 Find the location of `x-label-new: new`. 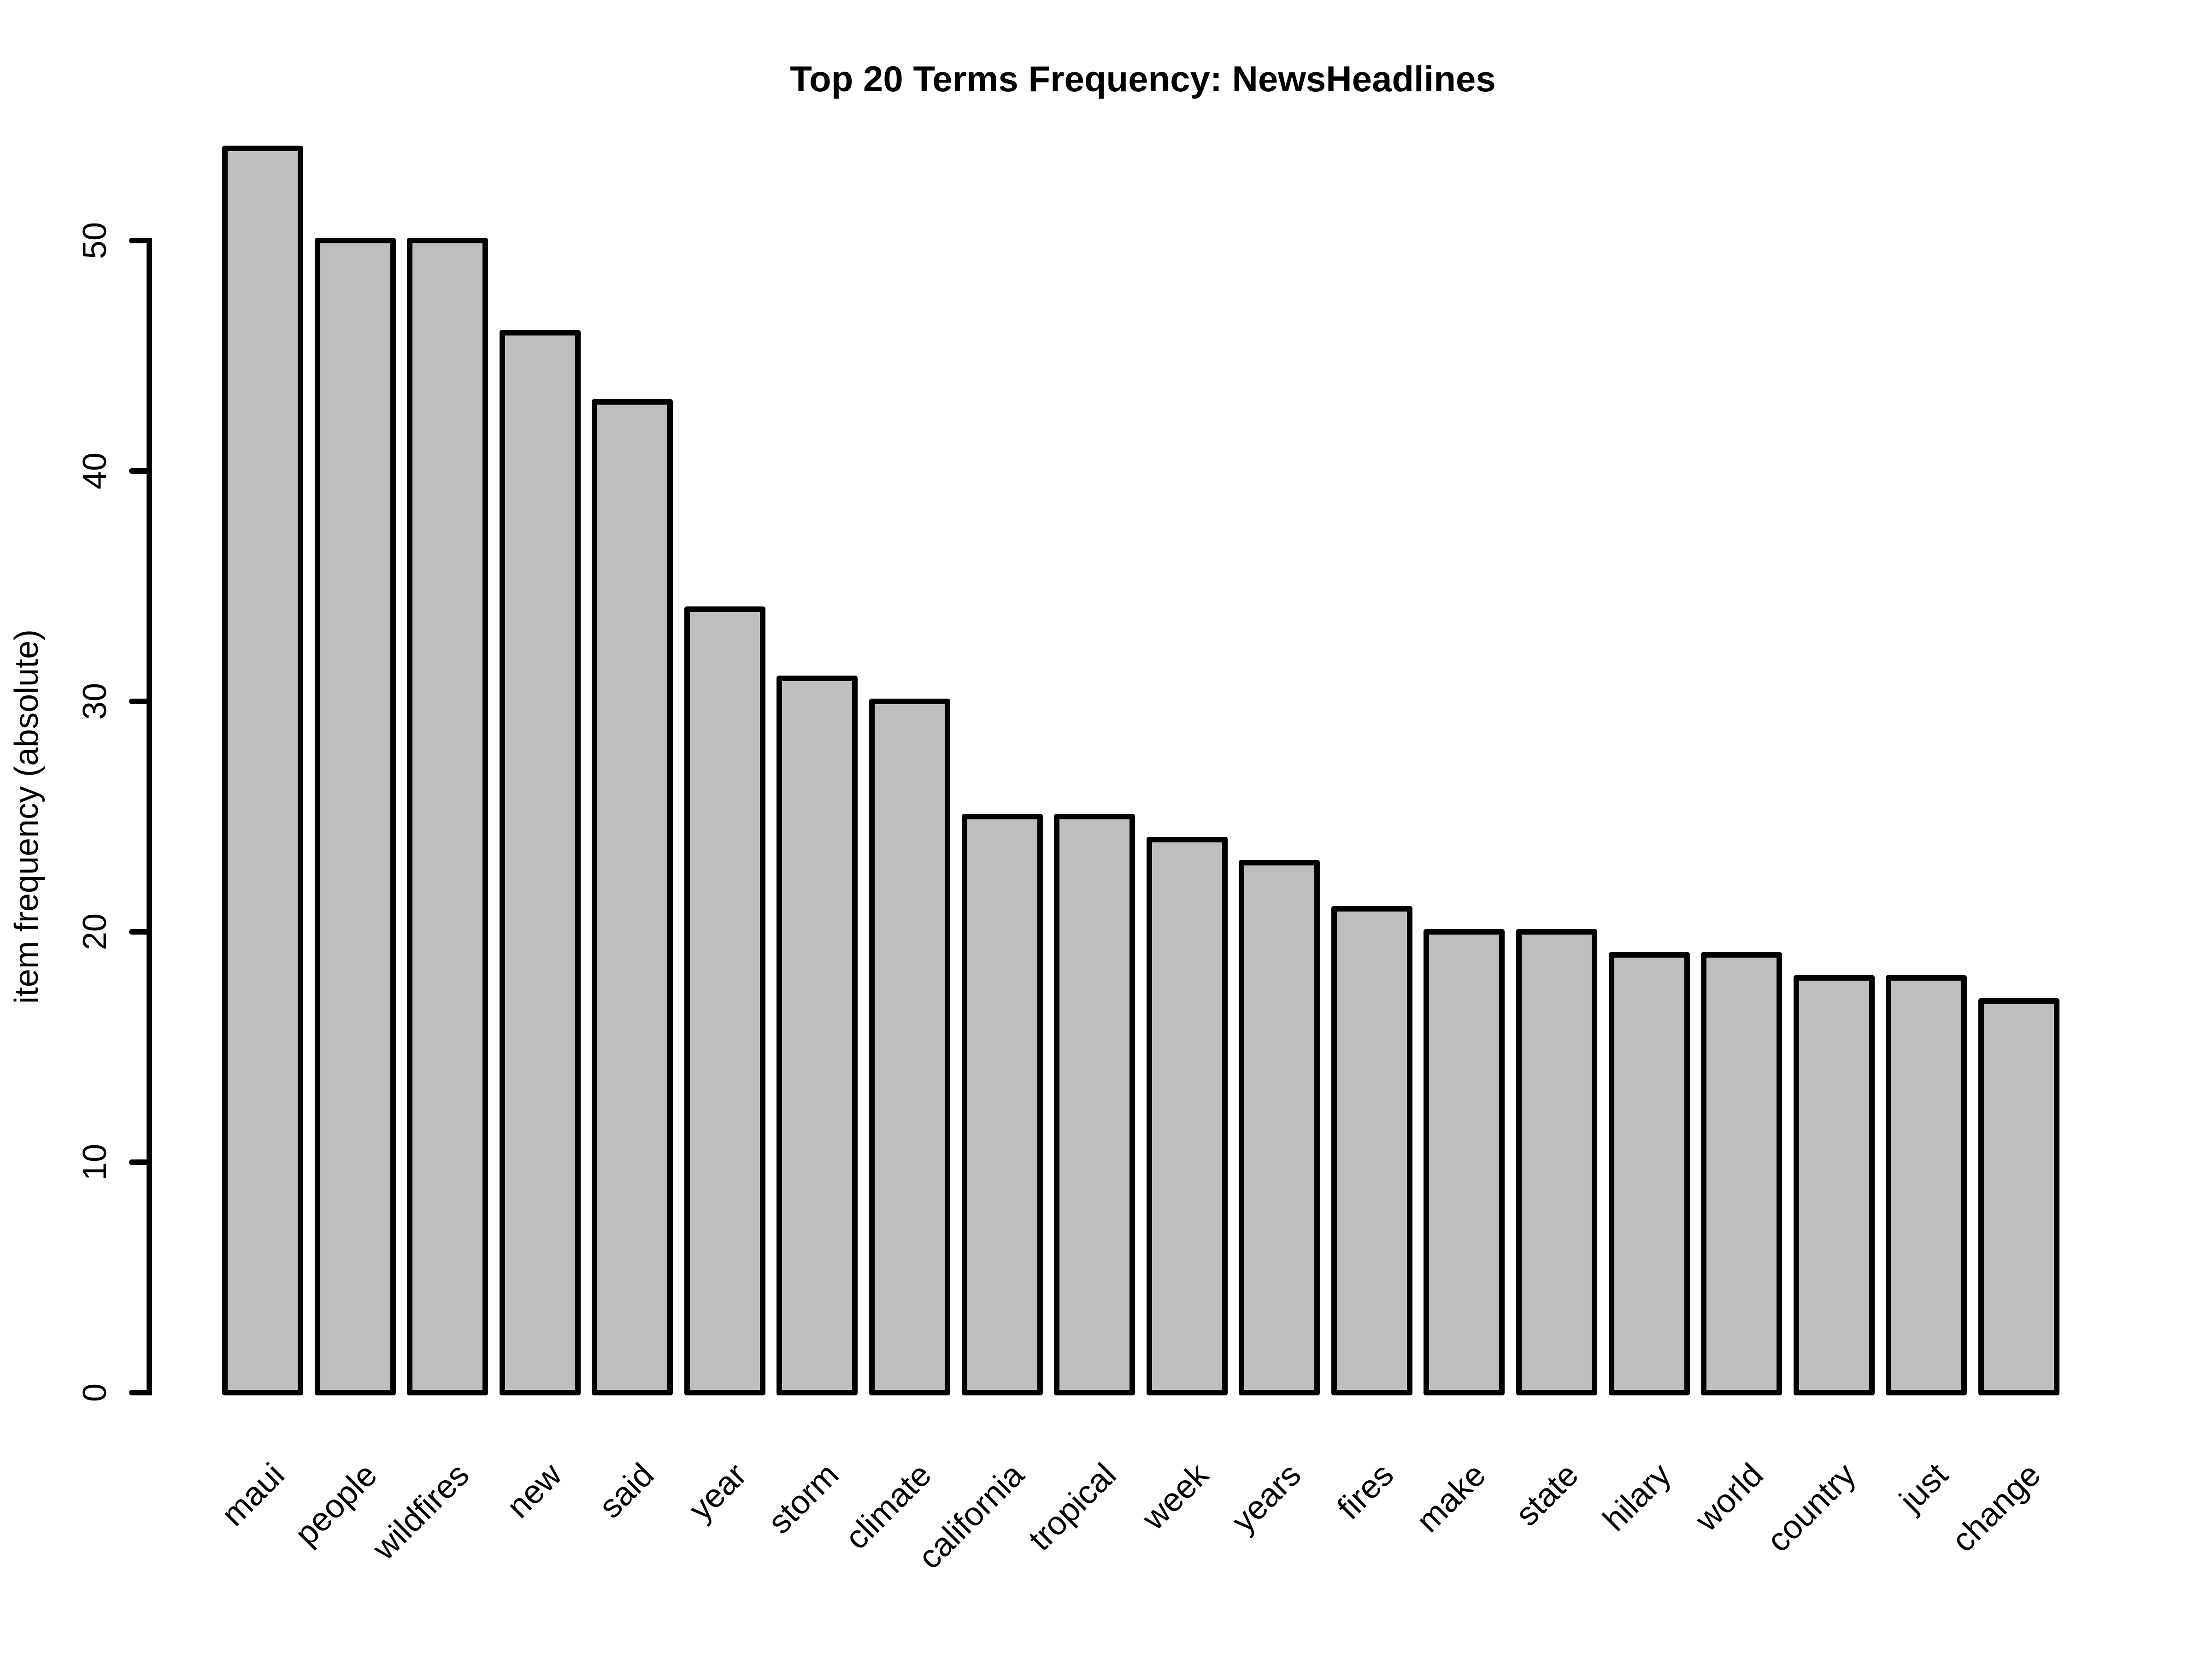

x-label-new: new is located at coordinates (534, 1490).